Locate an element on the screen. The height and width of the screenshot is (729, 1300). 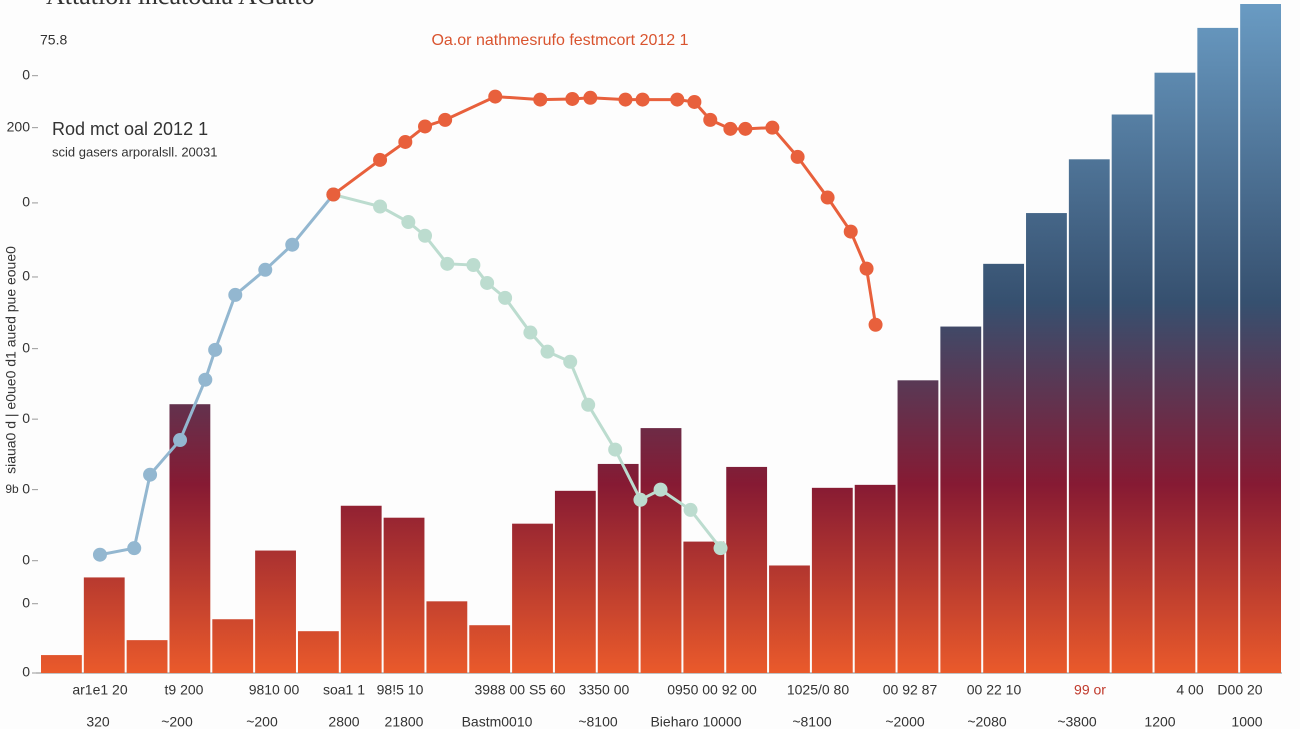
x-tick-label: 1000 is located at coordinates (1246, 721).